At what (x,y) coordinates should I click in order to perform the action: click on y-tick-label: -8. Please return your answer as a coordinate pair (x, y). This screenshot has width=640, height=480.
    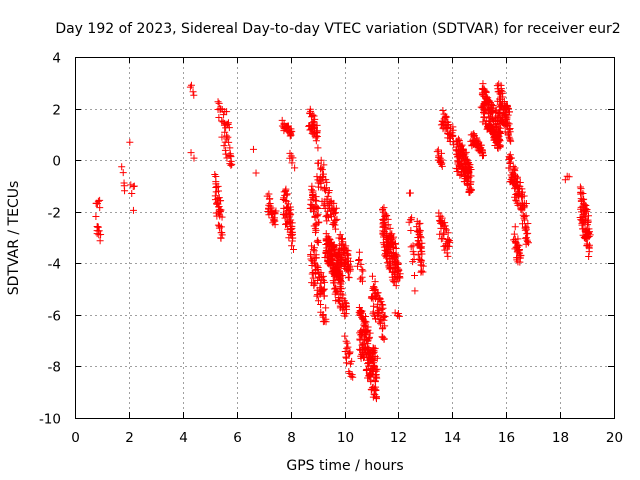
    Looking at the image, I should click on (54, 368).